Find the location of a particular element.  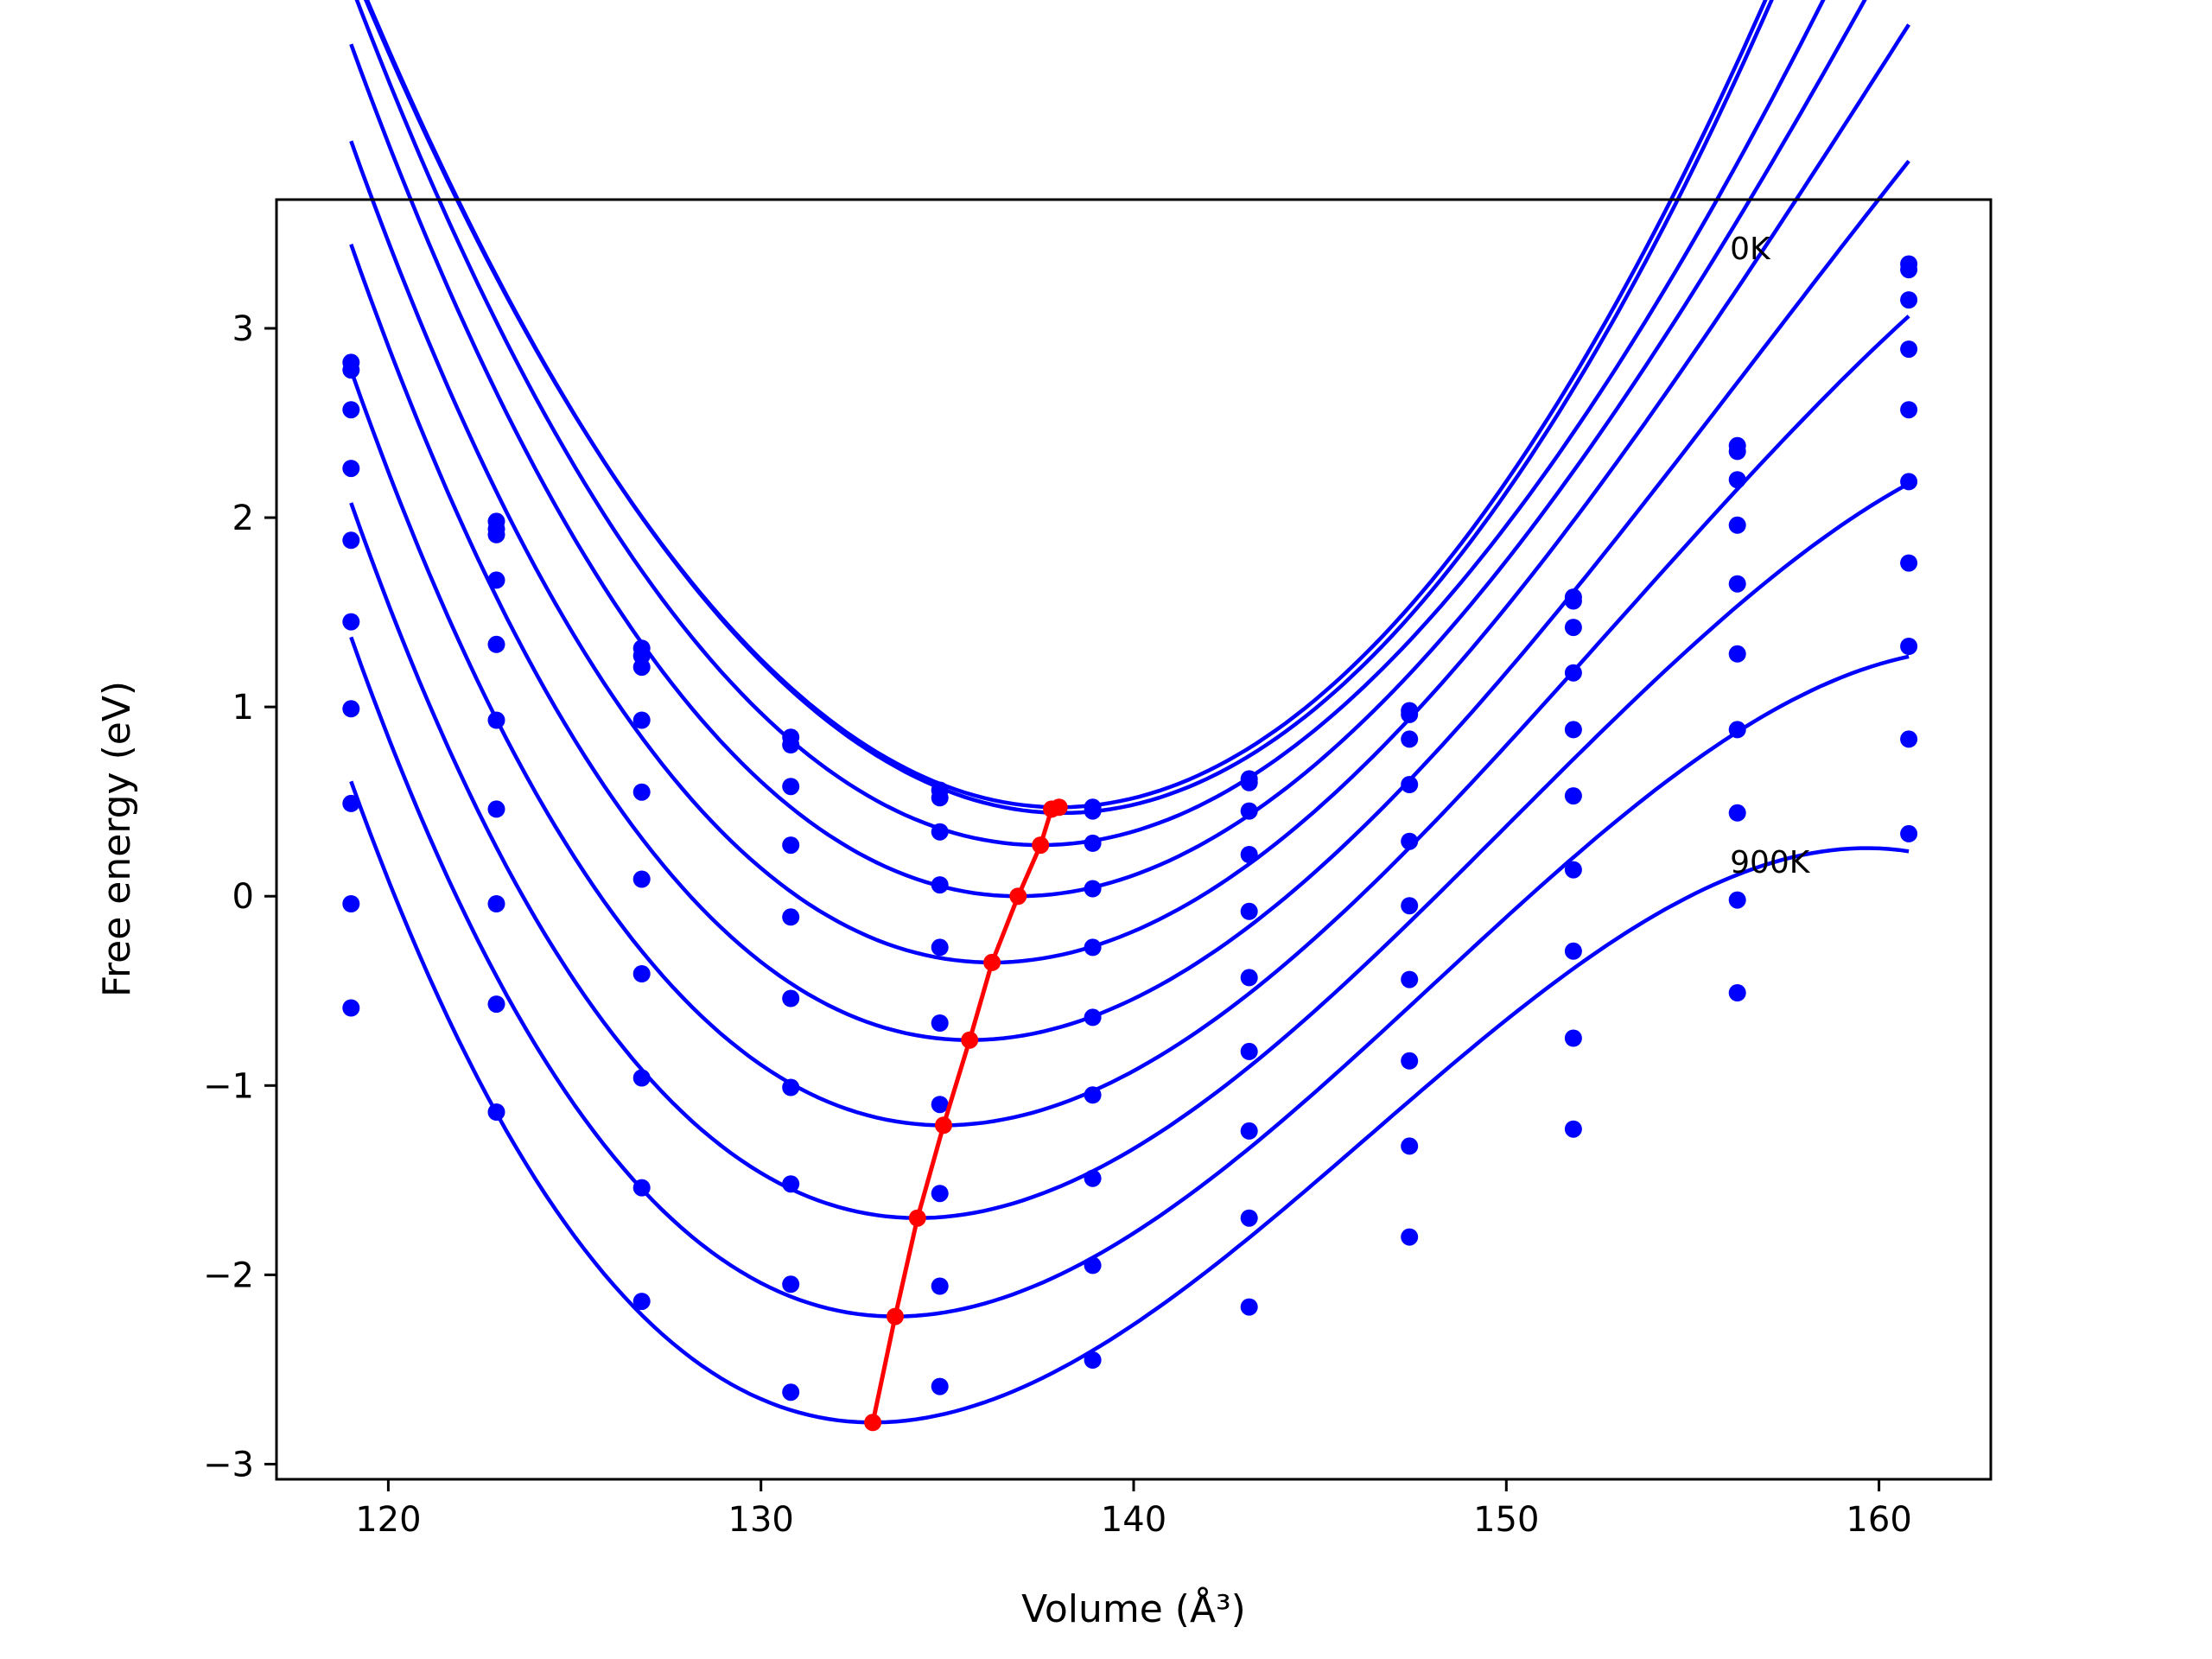

x-axis: 120 130 140 150 160 is located at coordinates (1133, 1509).